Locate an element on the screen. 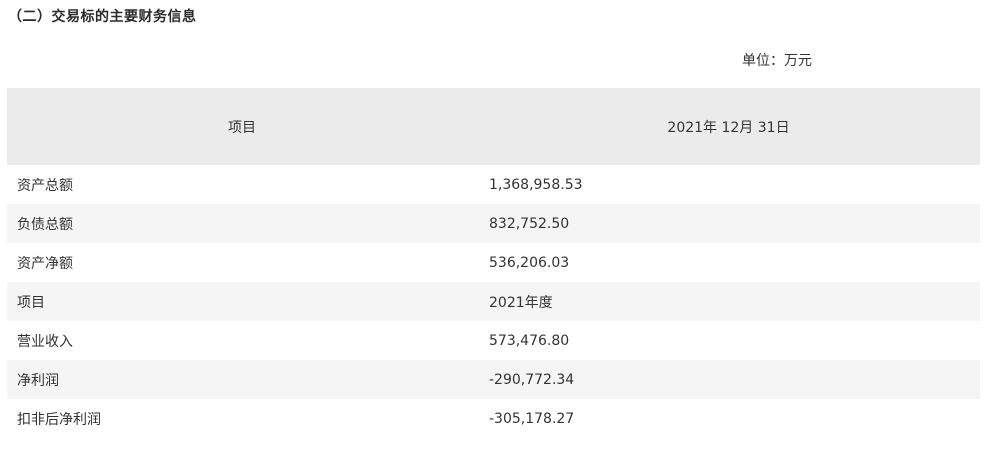 This screenshot has height=462, width=998. section-title: （二）交易标的主要财务信息 is located at coordinates (102, 17).